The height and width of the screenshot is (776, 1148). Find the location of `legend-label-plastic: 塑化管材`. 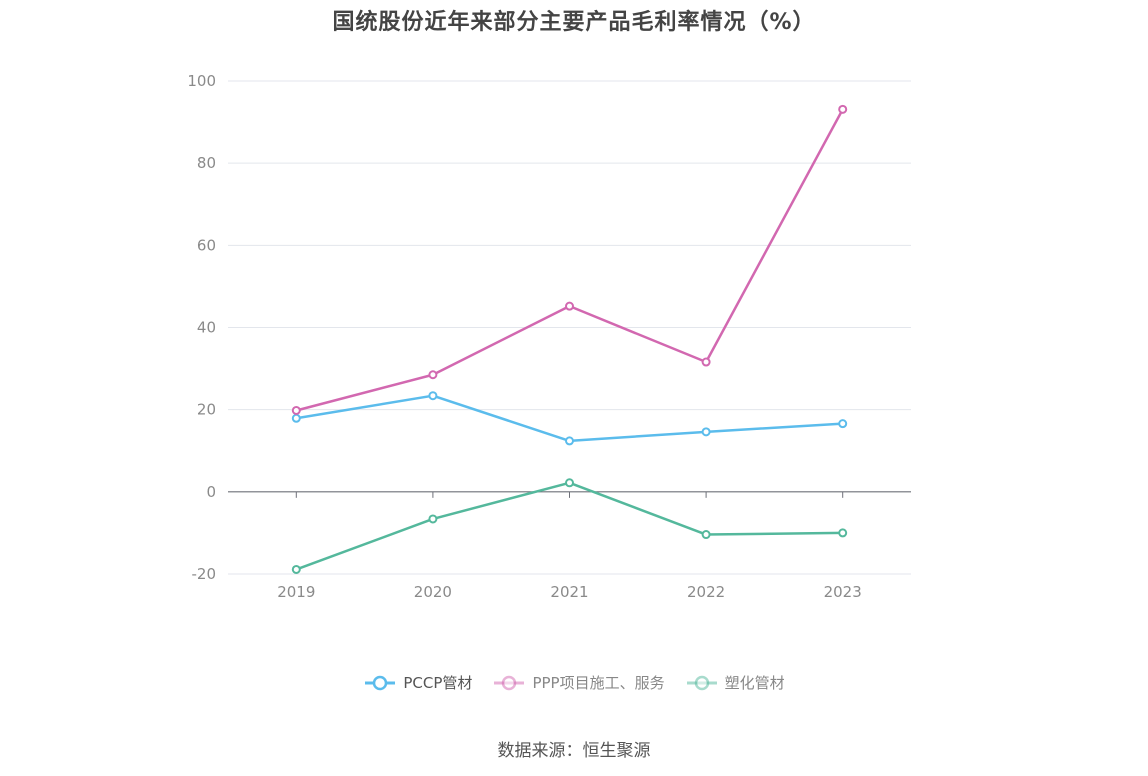

legend-label-plastic: 塑化管材 is located at coordinates (754, 683).